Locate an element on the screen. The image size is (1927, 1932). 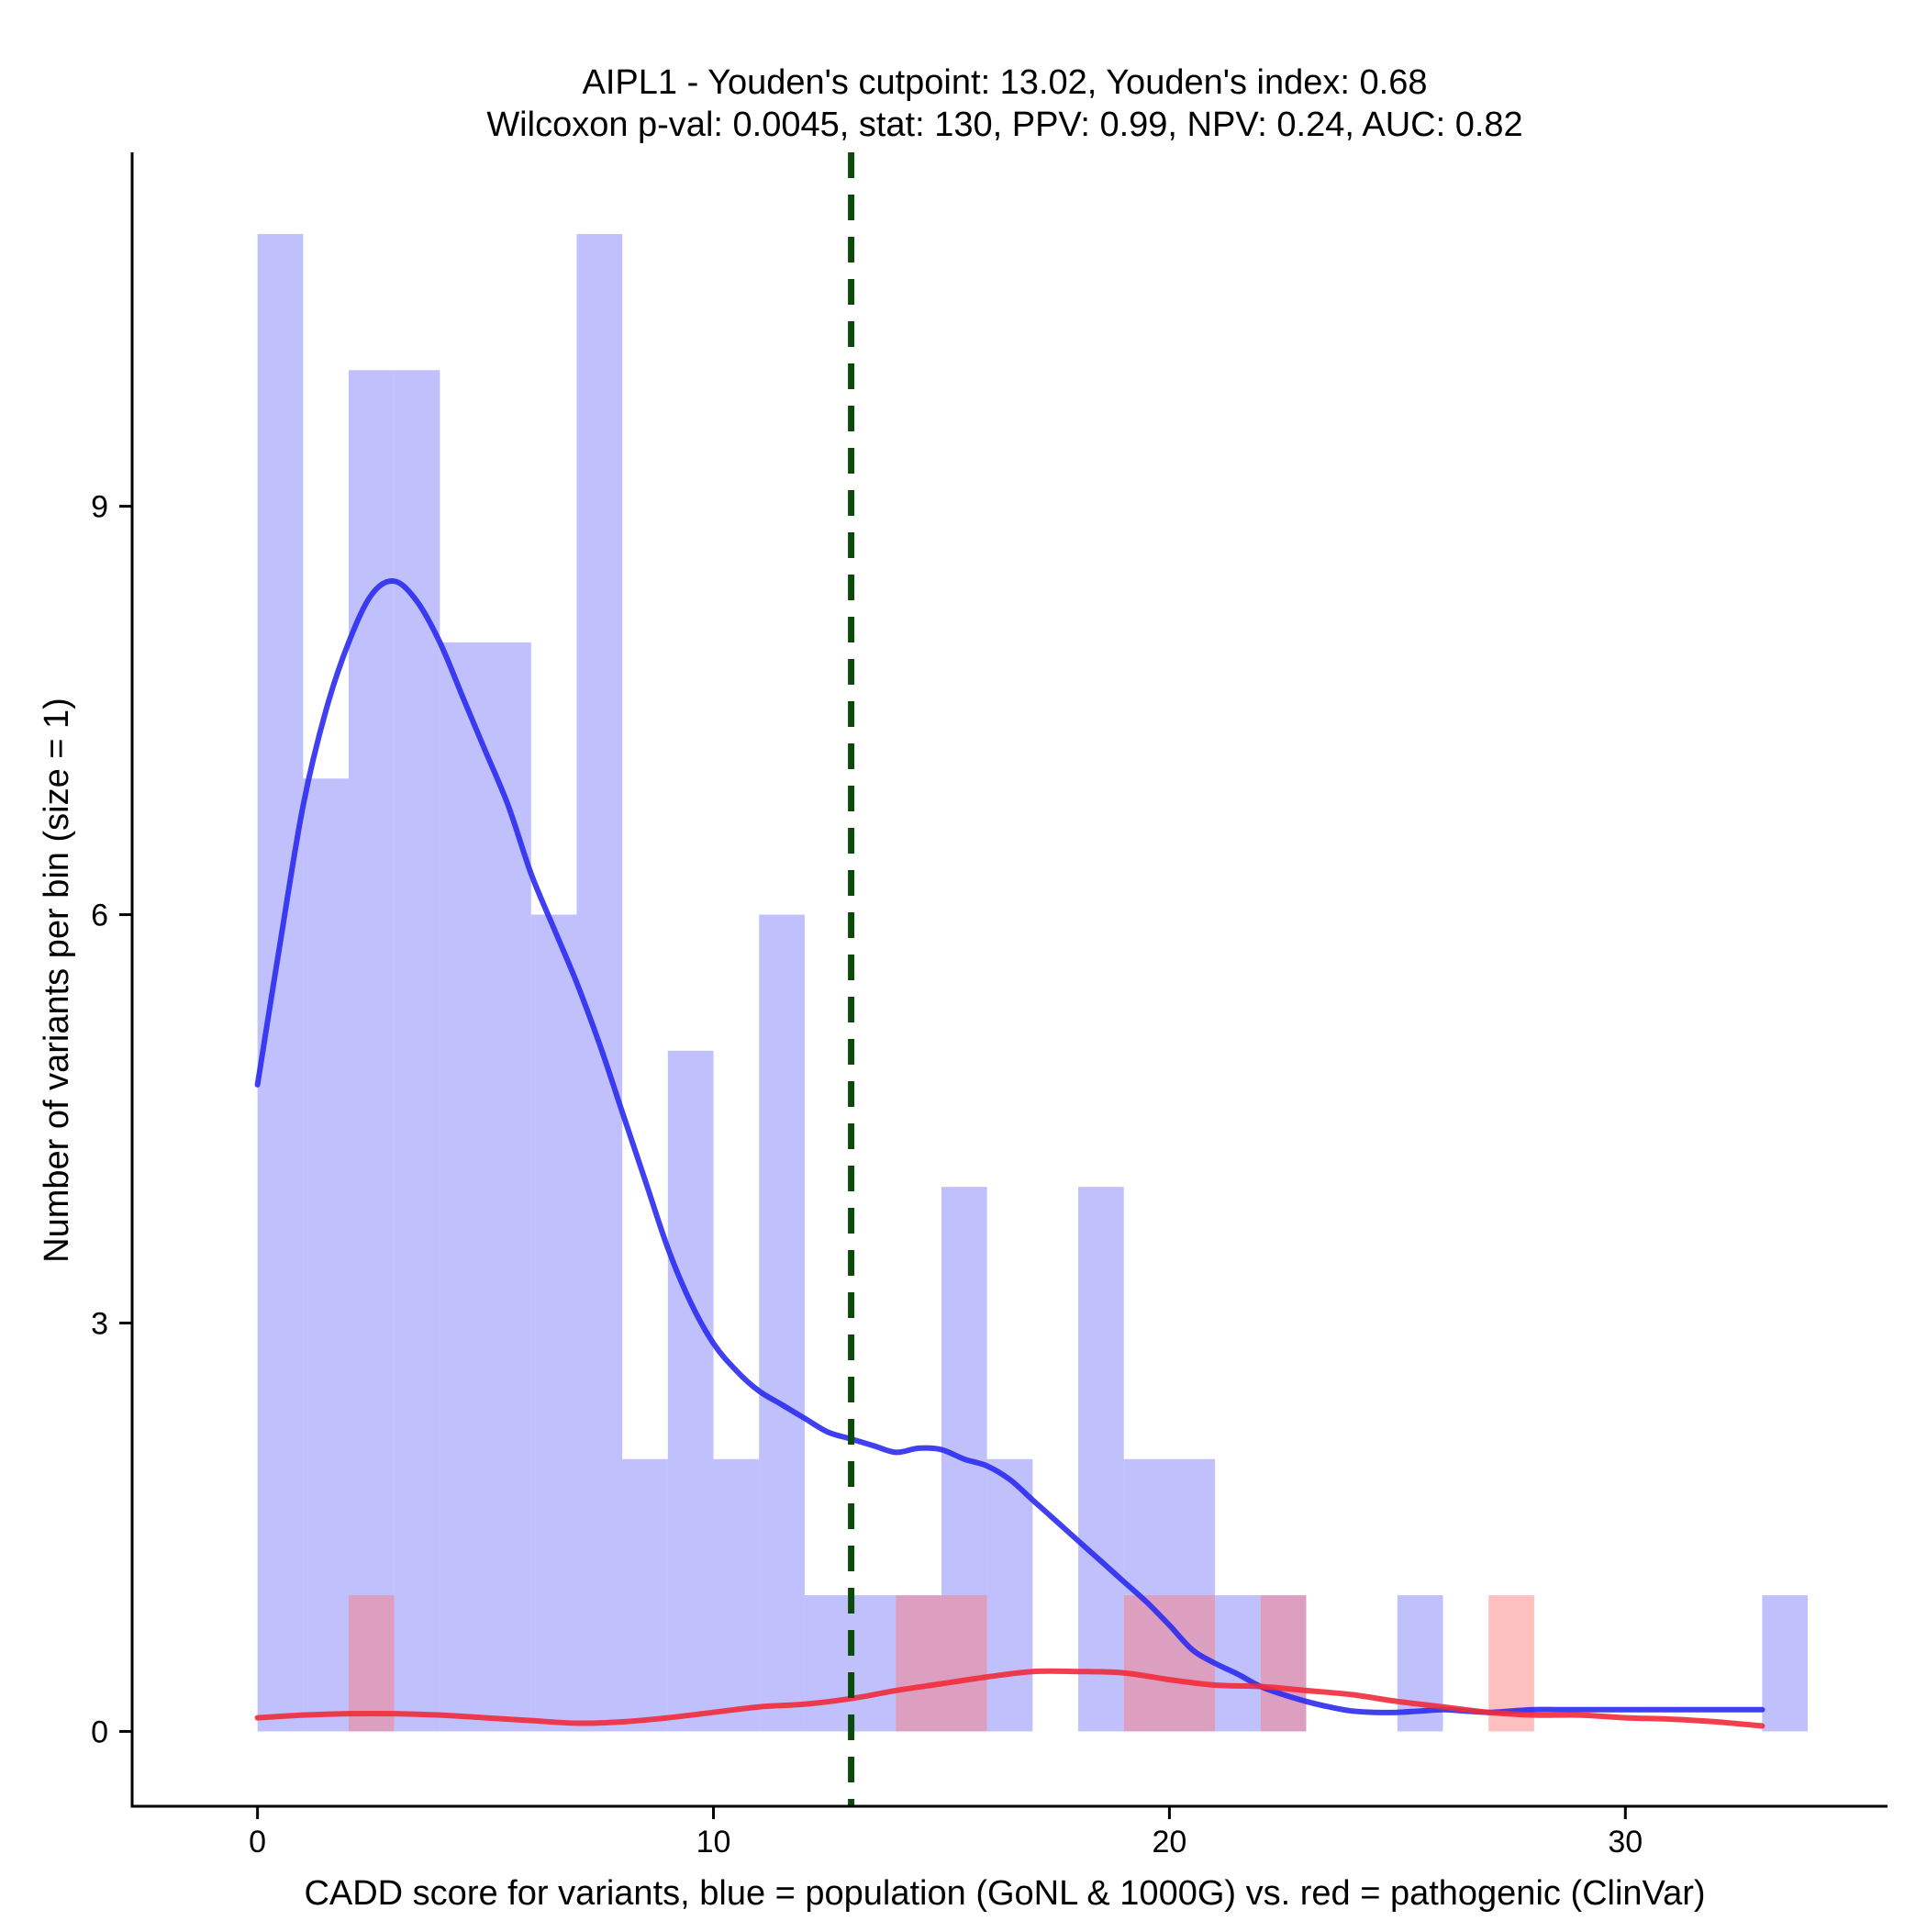
x-tick-label-0: 0 is located at coordinates (257, 1842).